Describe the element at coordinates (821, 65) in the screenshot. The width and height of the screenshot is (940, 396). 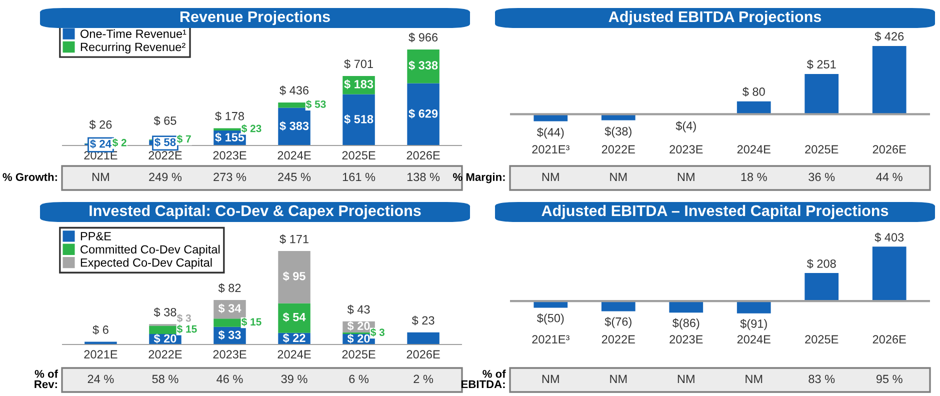
I see `data-label: $ 251` at that location.